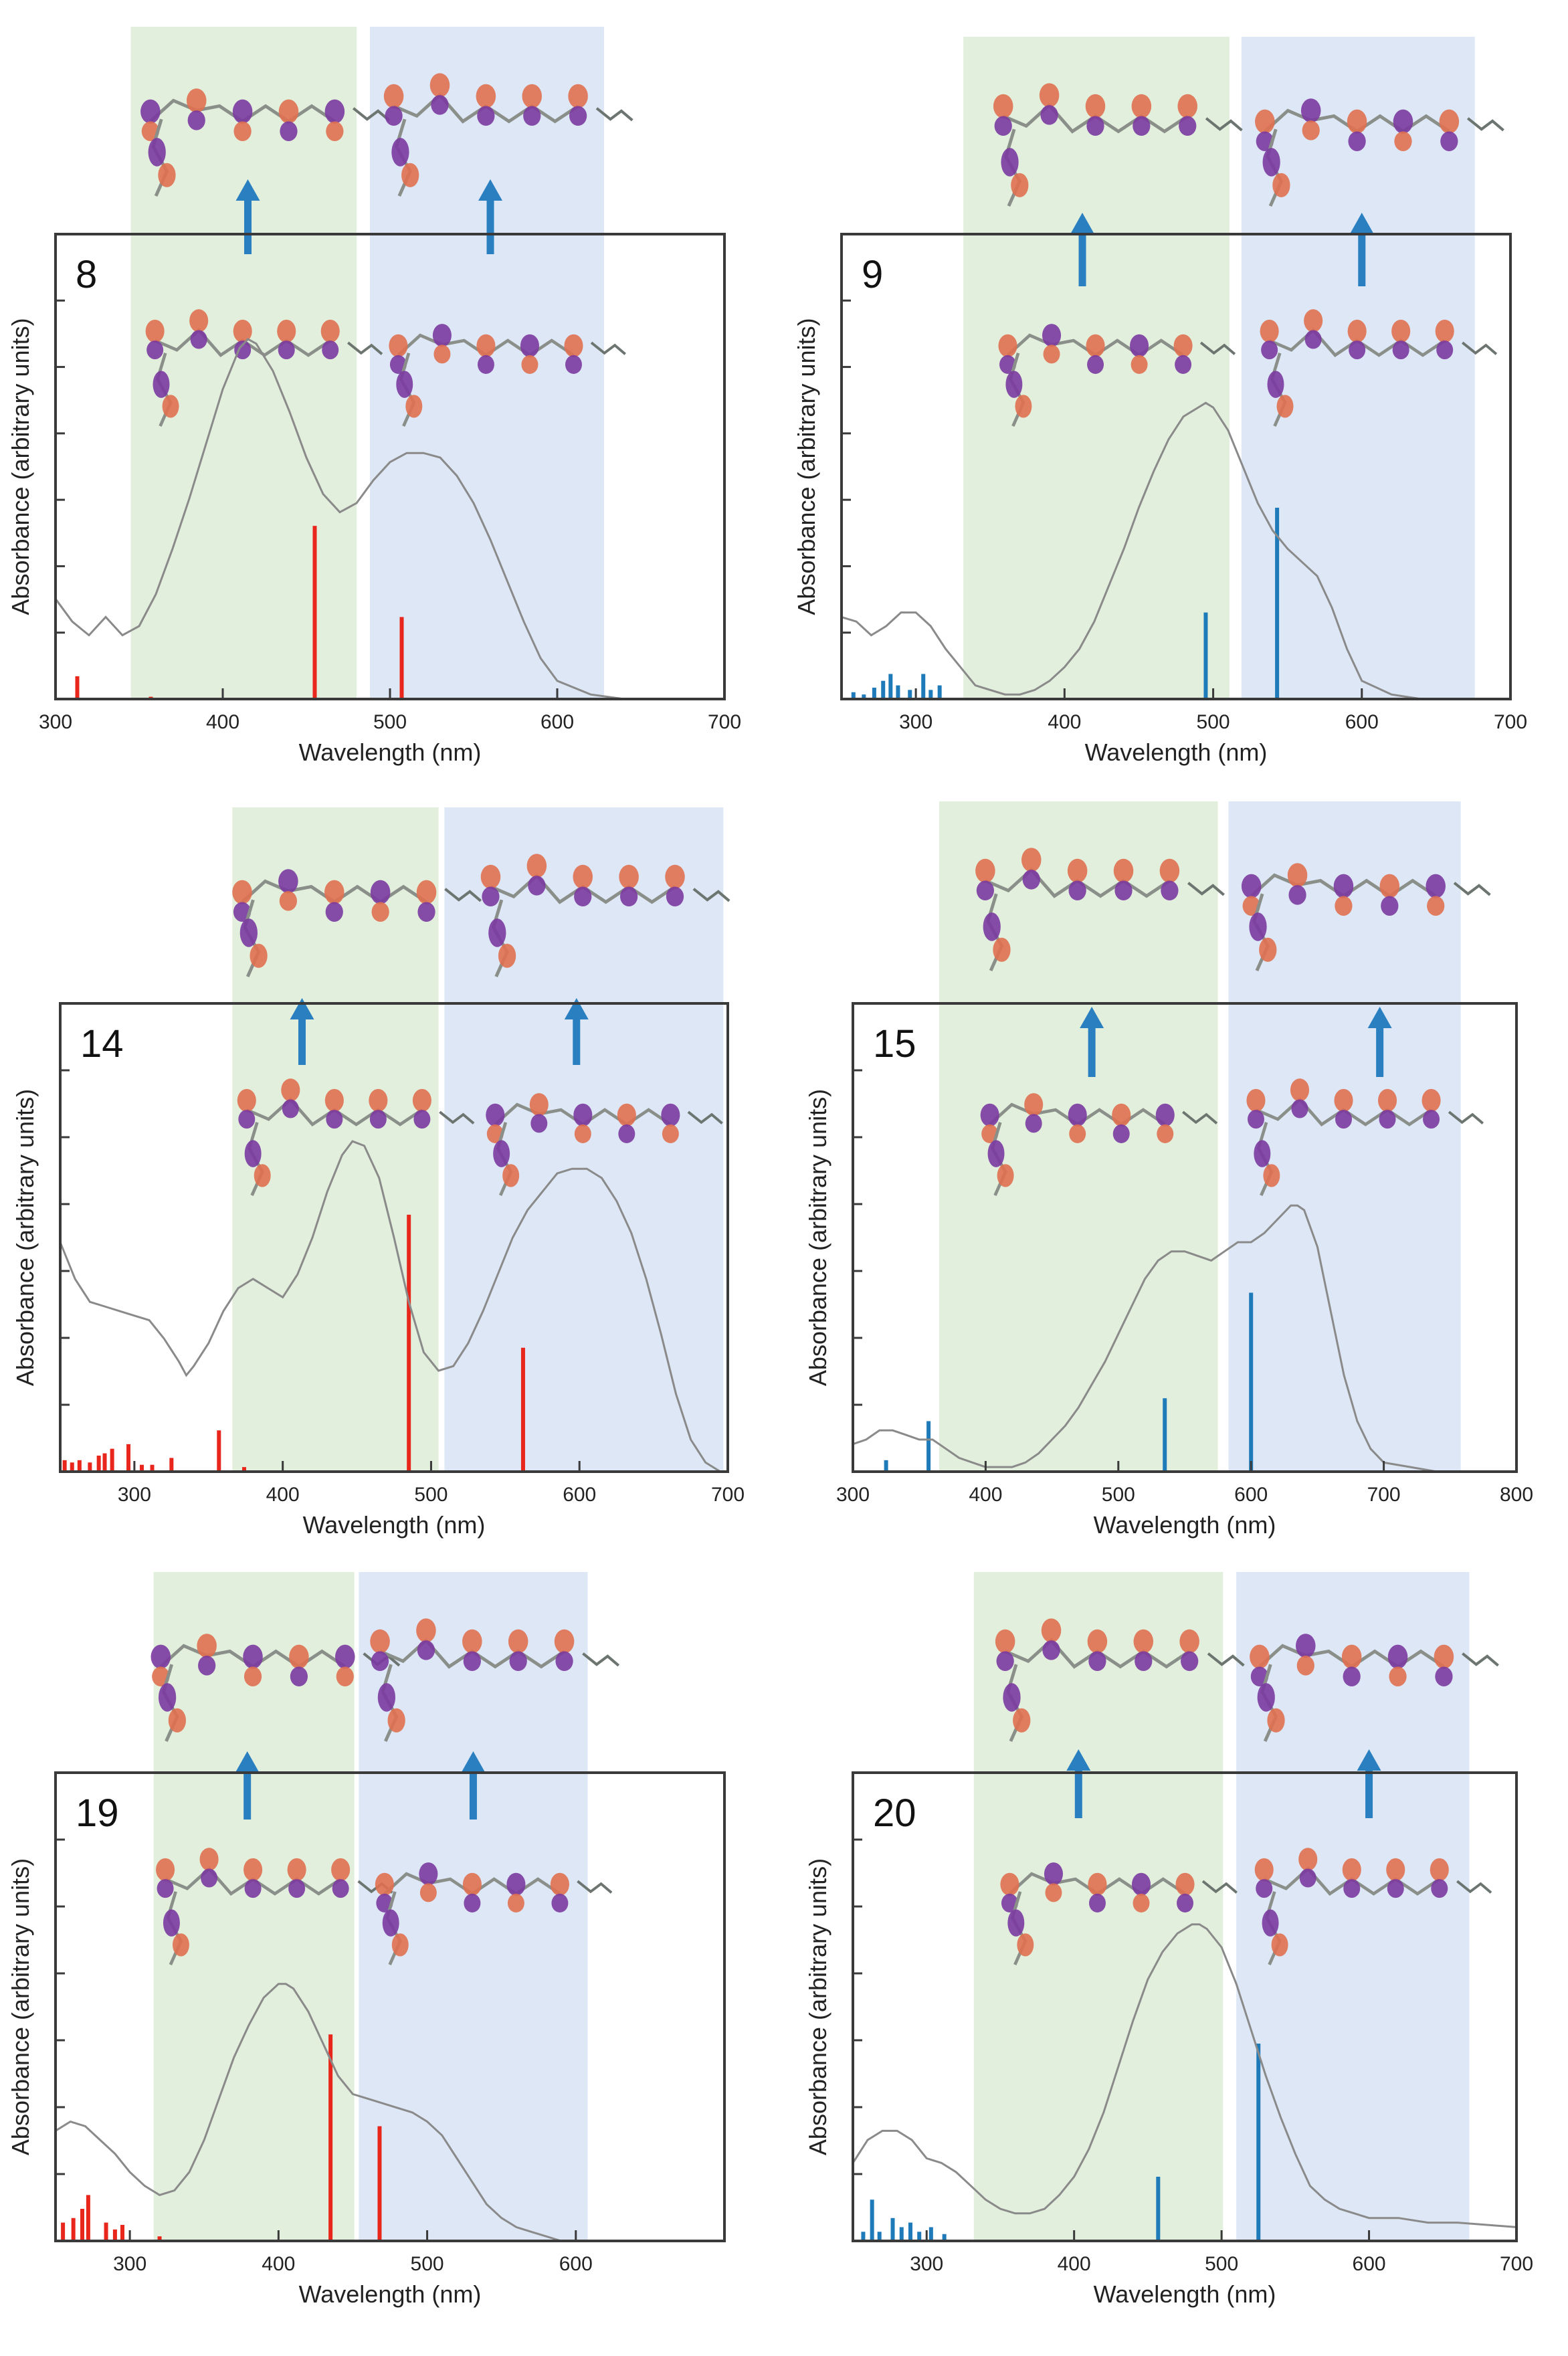 This screenshot has height=2356, width=1568. What do you see at coordinates (894, 1813) in the screenshot?
I see `panel-label: 20` at bounding box center [894, 1813].